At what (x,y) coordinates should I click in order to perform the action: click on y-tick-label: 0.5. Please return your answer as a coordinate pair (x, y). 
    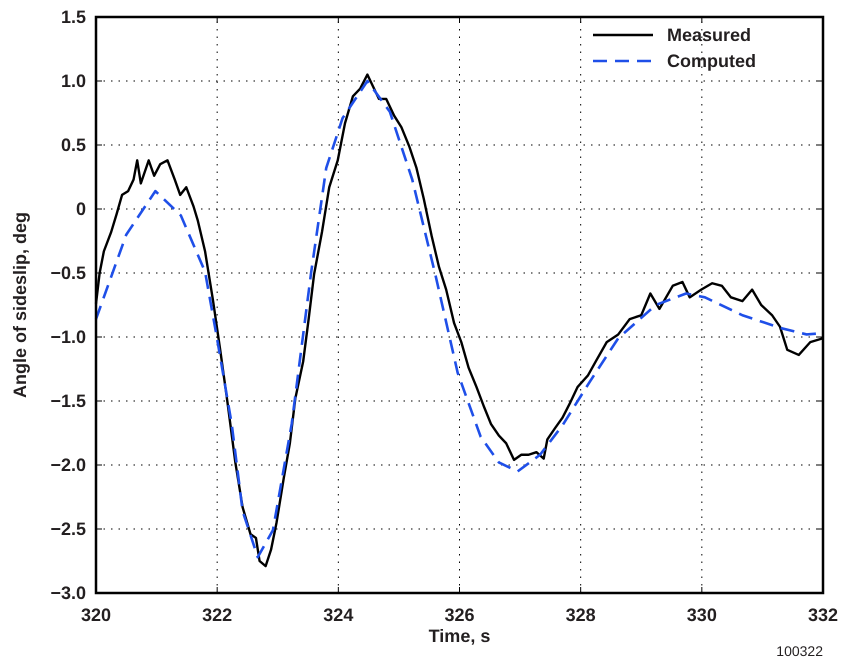
    Looking at the image, I should click on (73, 145).